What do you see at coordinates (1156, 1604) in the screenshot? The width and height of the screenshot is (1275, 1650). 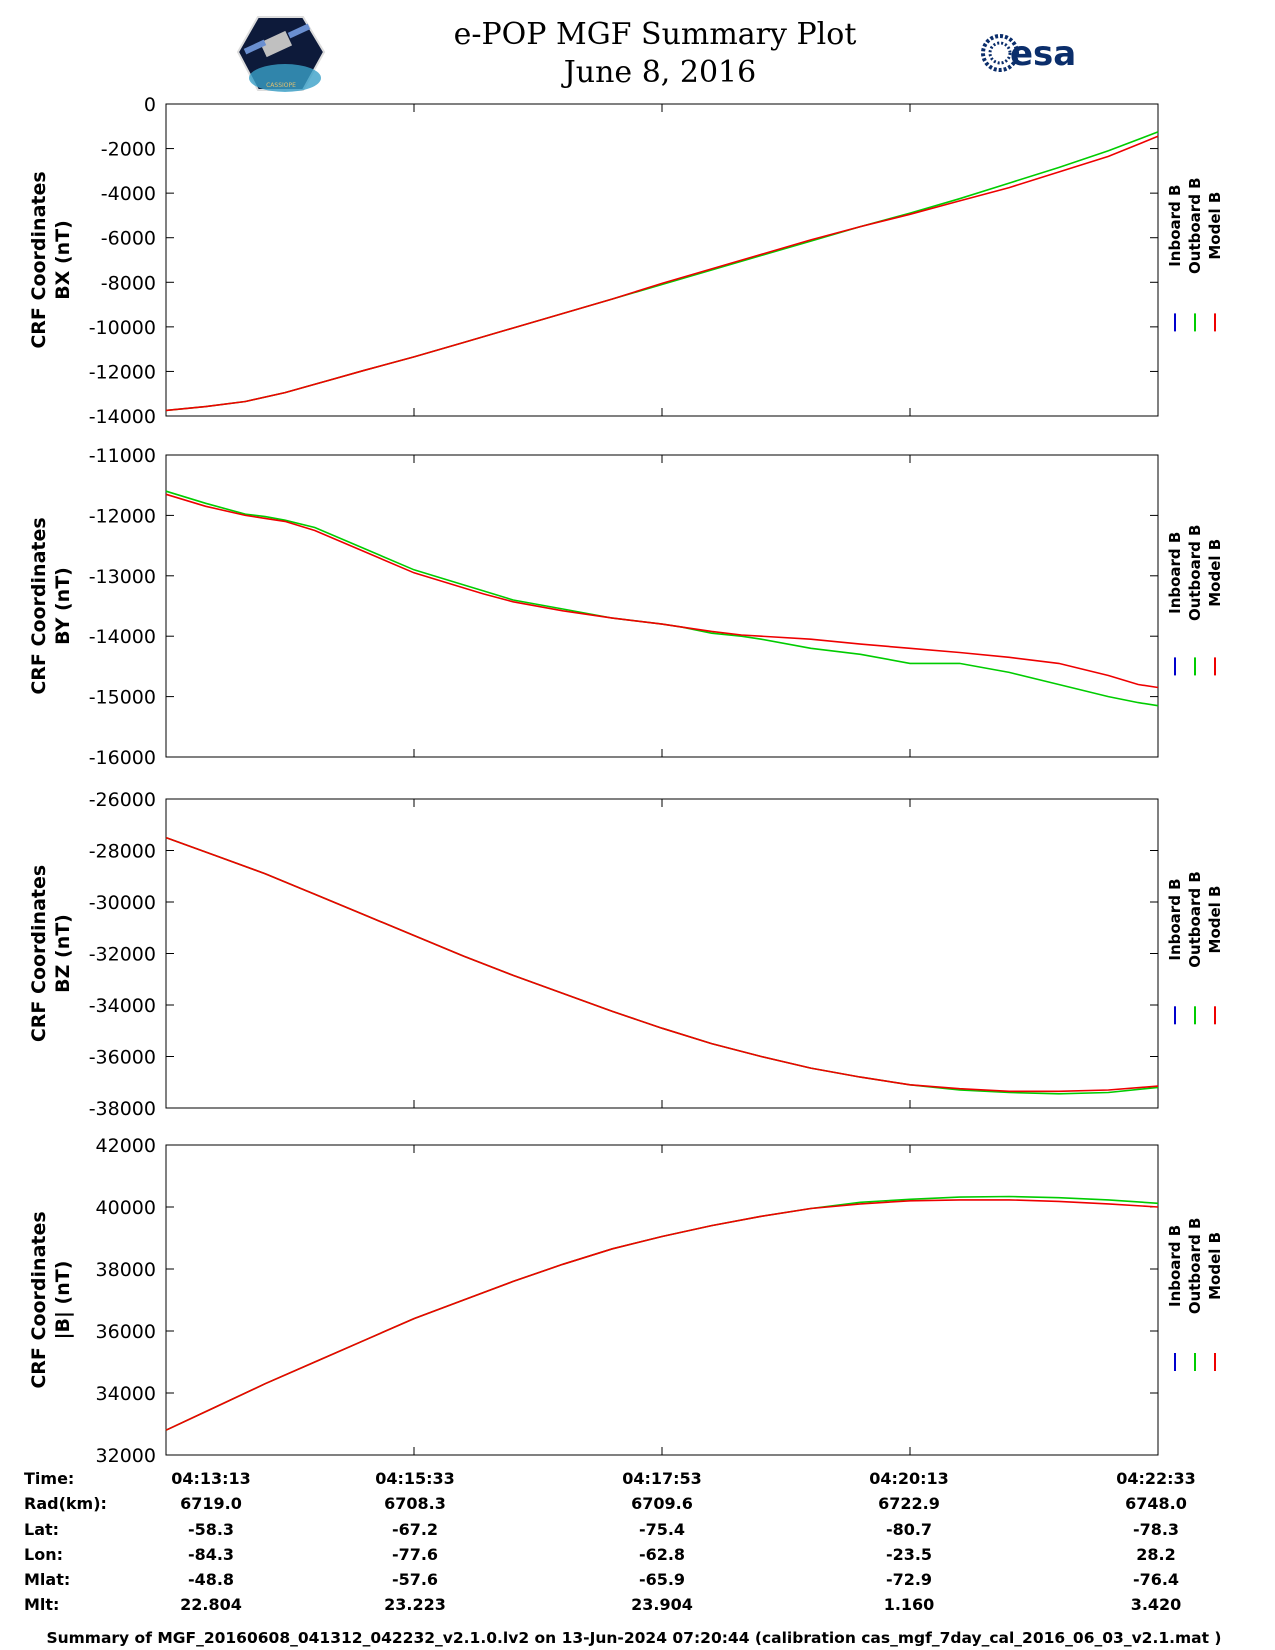 I see `info-cell: 3.420` at bounding box center [1156, 1604].